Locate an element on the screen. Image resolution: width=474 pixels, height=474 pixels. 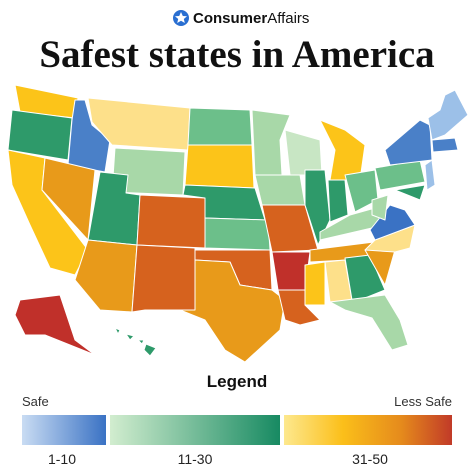
logo-star is located at coordinates (181, 17).